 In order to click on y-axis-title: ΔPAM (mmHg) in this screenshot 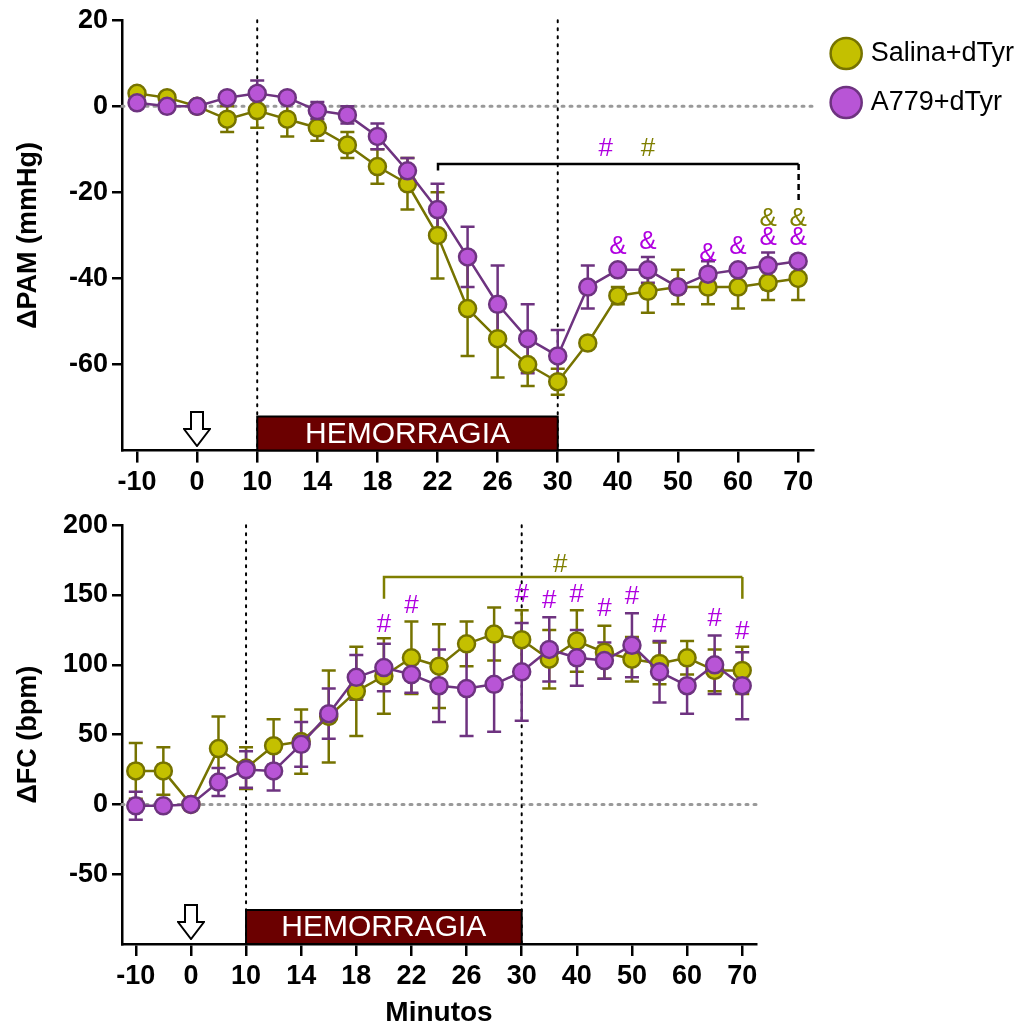, I will do `click(26, 235)`.